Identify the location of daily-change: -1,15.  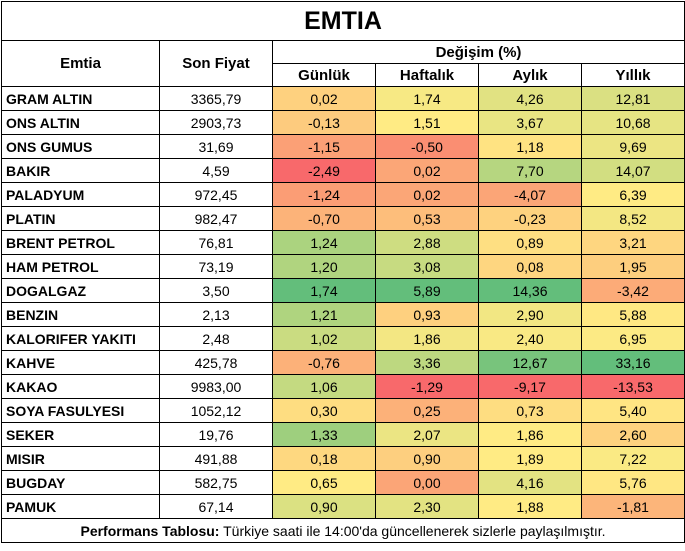
(324, 146).